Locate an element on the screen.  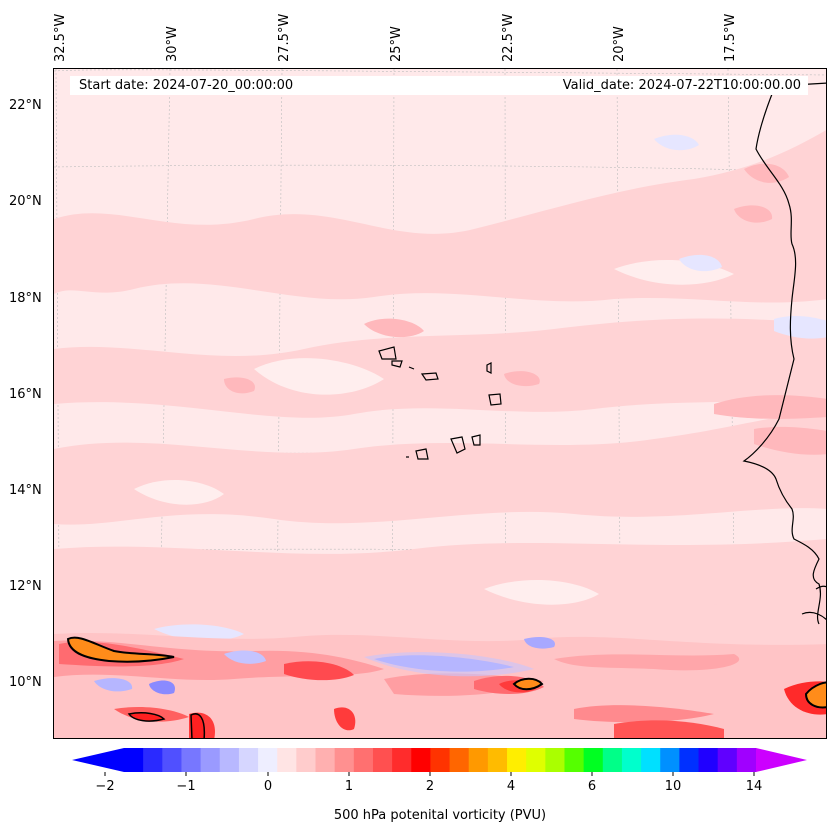
lat-label-22n: 22°N is located at coordinates (25, 105).